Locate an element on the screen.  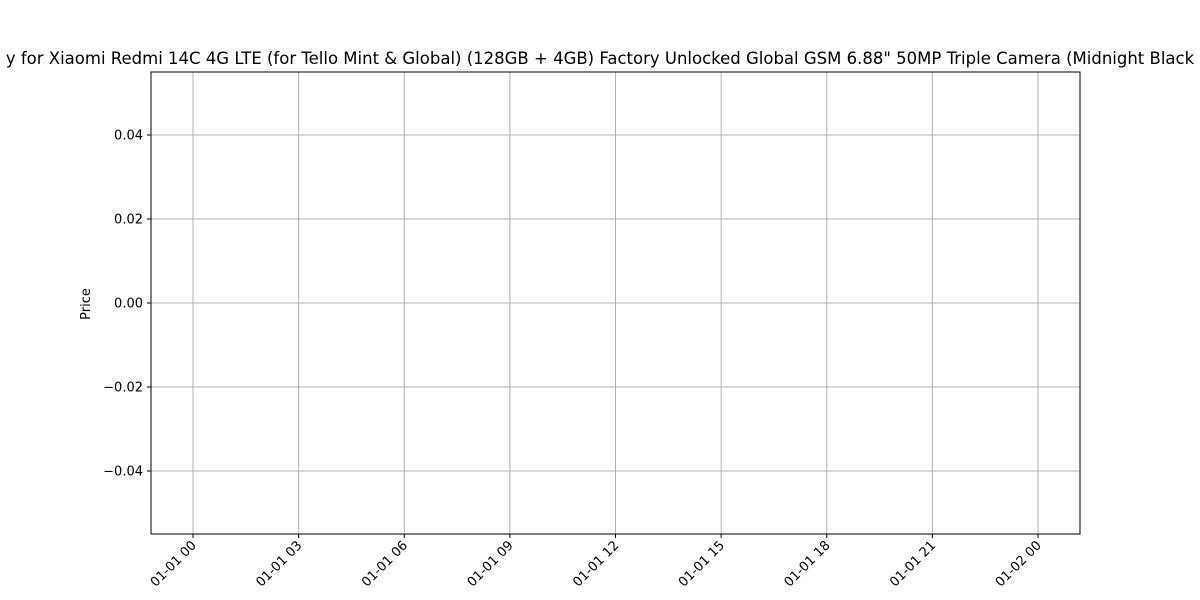
y-tick-label: 0.04 is located at coordinates (128, 136).